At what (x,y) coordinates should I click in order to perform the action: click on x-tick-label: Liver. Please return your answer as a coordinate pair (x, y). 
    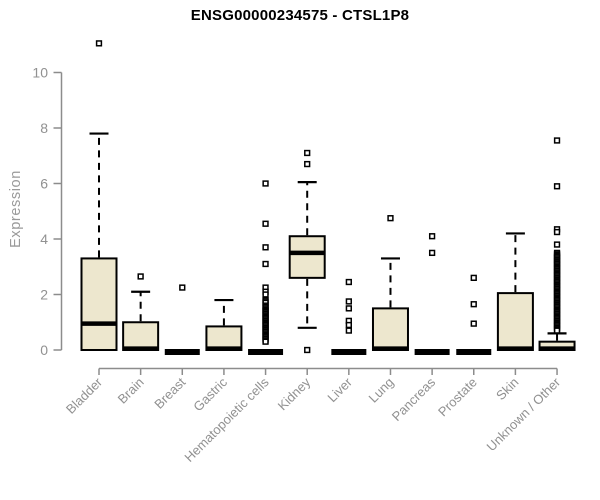
    Looking at the image, I should click on (339, 389).